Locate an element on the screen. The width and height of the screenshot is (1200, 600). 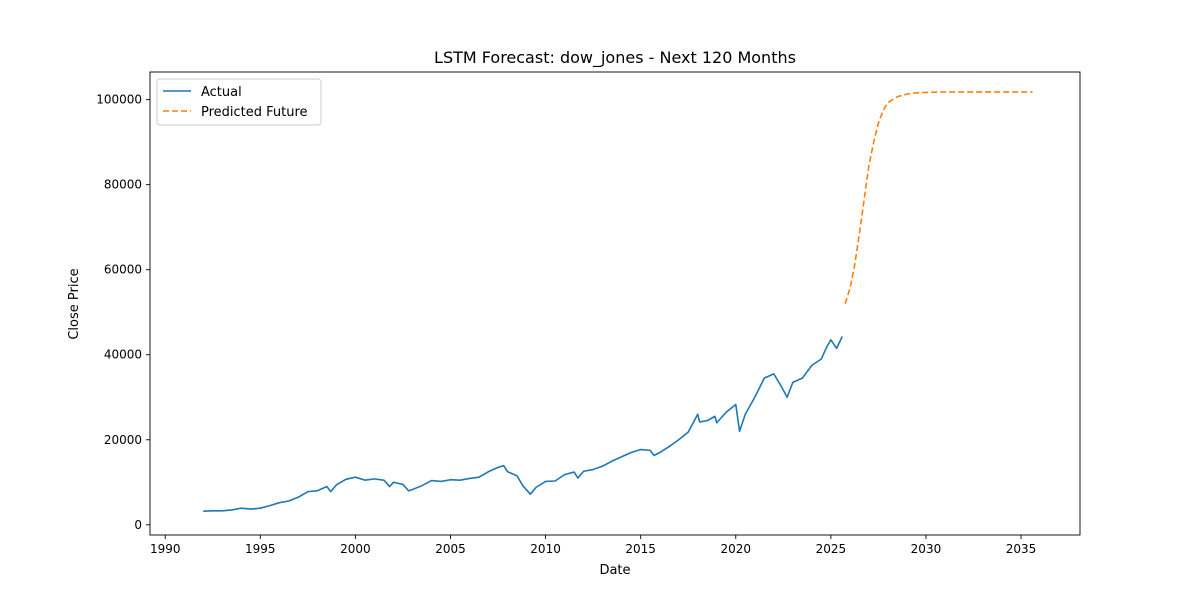
x-tick-label: 2020 is located at coordinates (735, 549).